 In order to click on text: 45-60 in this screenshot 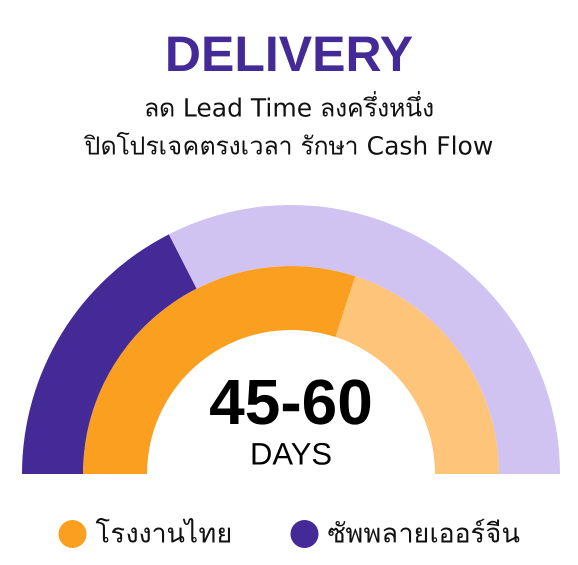, I will do `click(291, 402)`.